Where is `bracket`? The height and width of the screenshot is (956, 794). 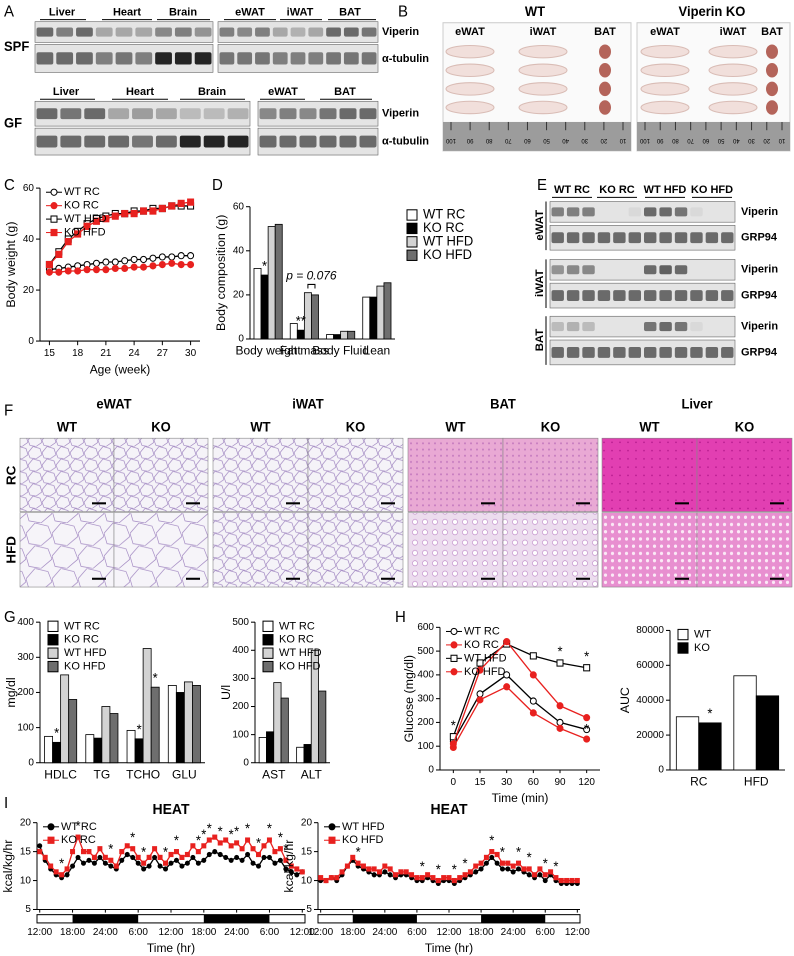
bracket is located at coordinates (311, 286).